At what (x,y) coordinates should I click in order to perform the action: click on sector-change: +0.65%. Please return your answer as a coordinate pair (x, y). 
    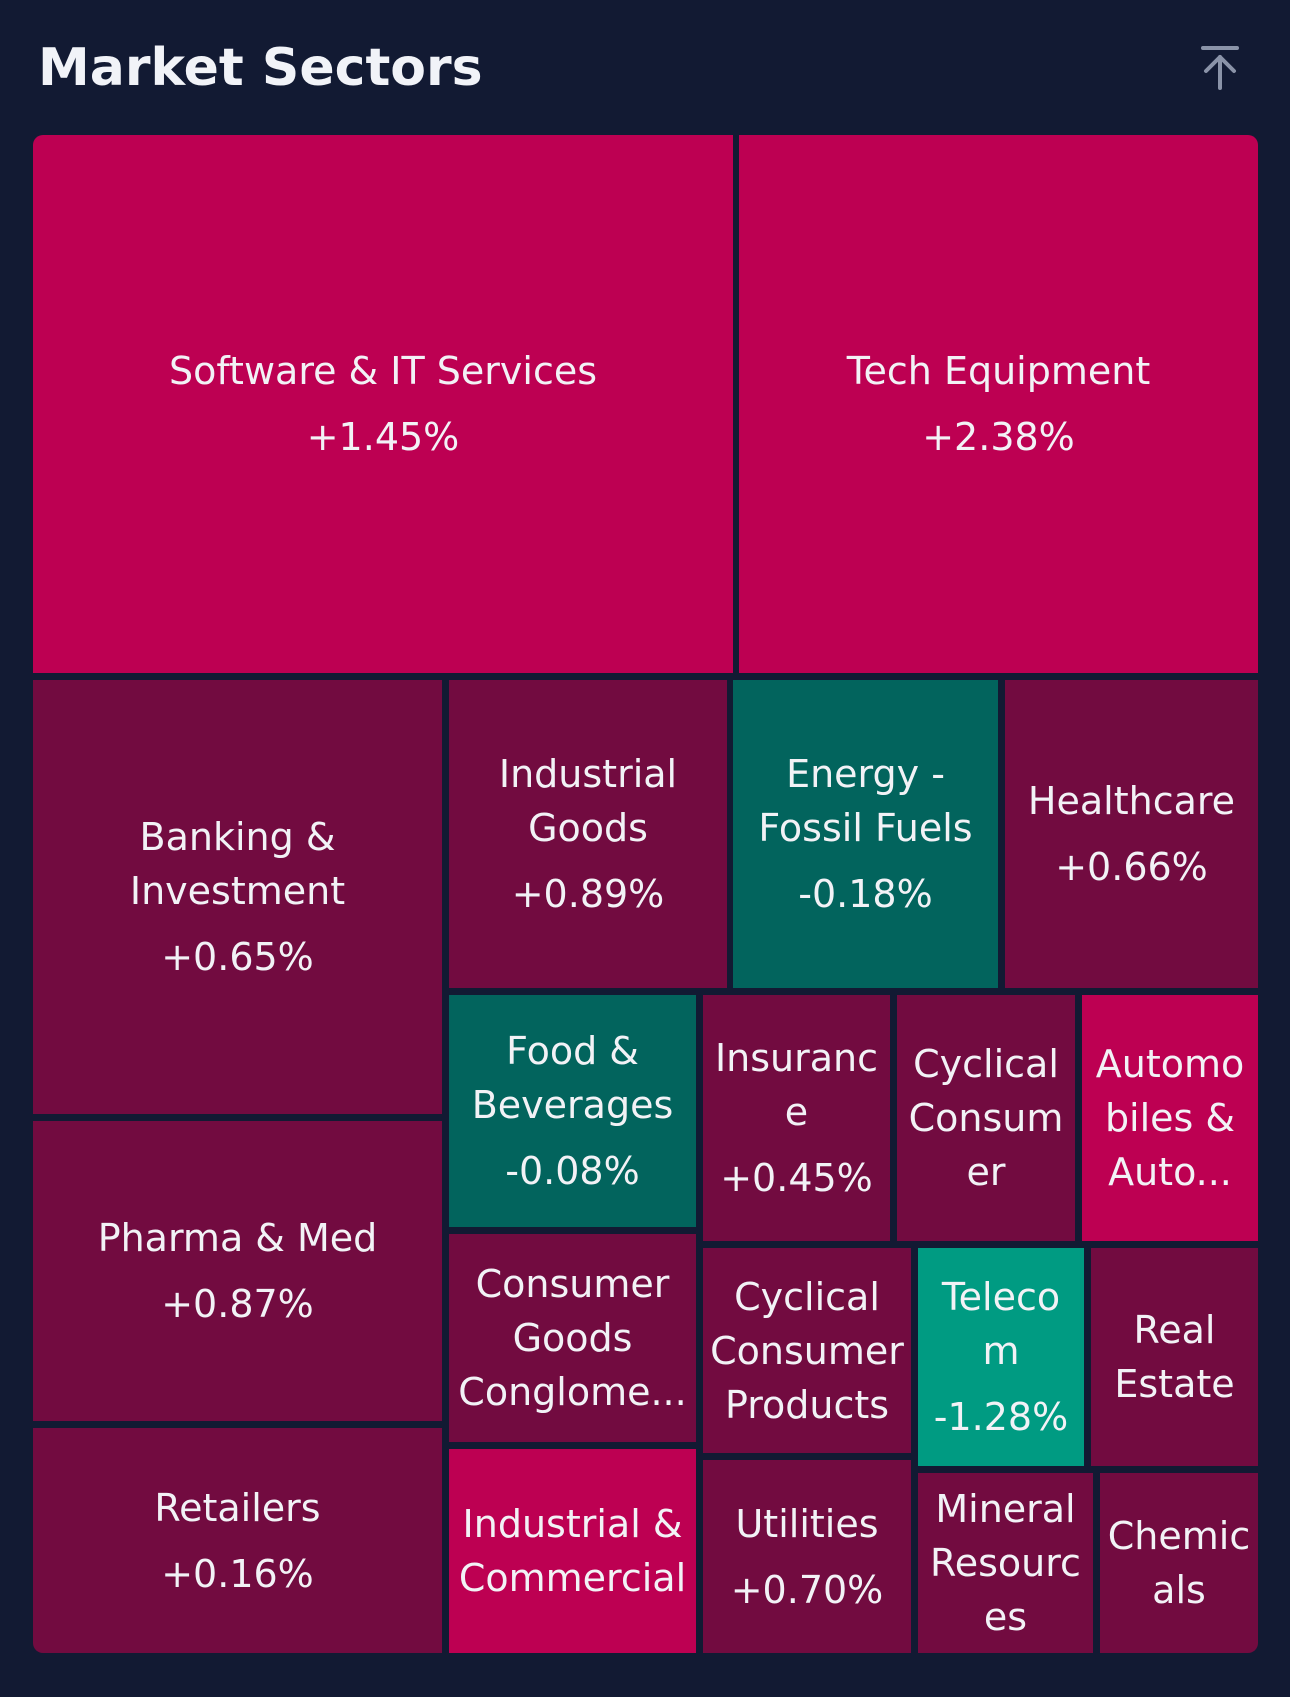
    Looking at the image, I should click on (237, 957).